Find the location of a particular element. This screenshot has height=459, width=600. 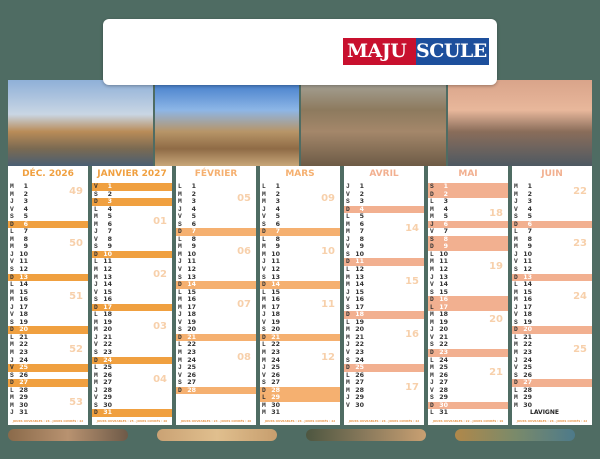

day-row: 12 is located at coordinates (300, 270).